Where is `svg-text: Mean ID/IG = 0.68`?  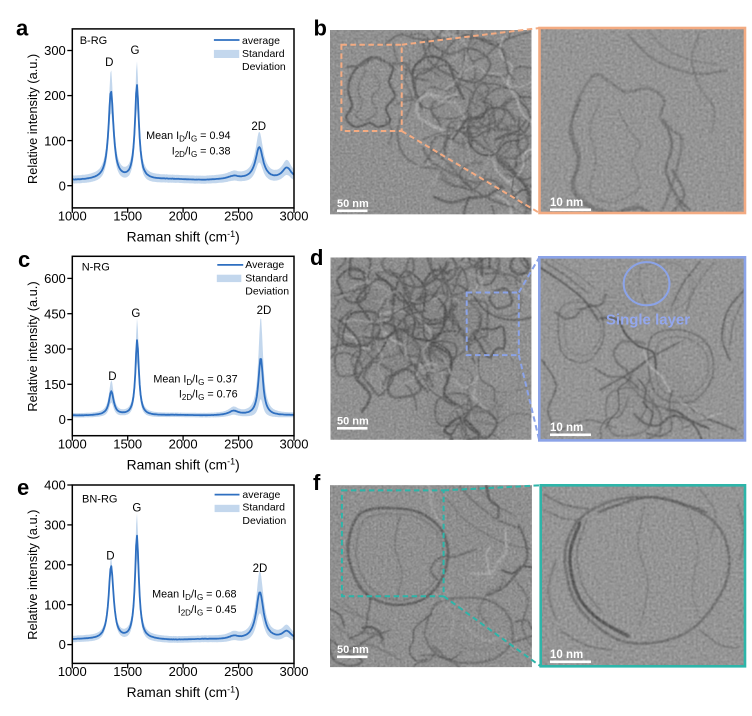
svg-text: Mean ID/IG = 0.68 is located at coordinates (194, 595).